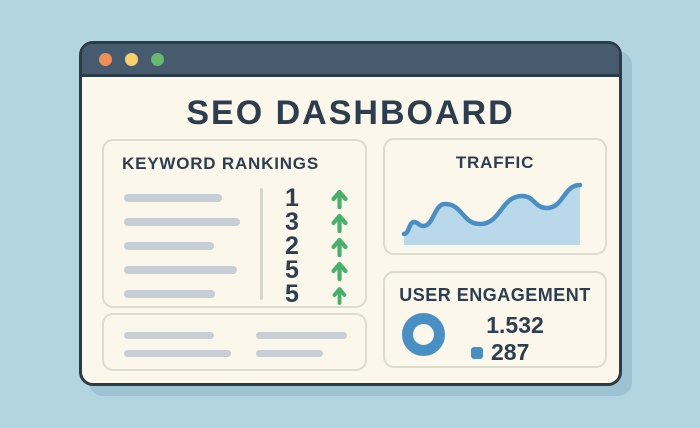 Image resolution: width=700 pixels, height=428 pixels. I want to click on traffic-sparkline-chart, so click(492, 213).